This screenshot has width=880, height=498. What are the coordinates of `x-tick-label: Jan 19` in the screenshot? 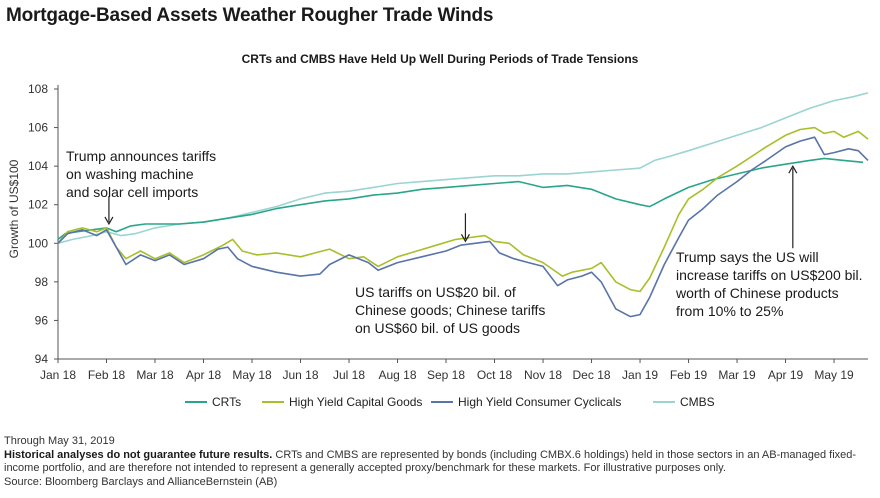 It's located at (640, 375).